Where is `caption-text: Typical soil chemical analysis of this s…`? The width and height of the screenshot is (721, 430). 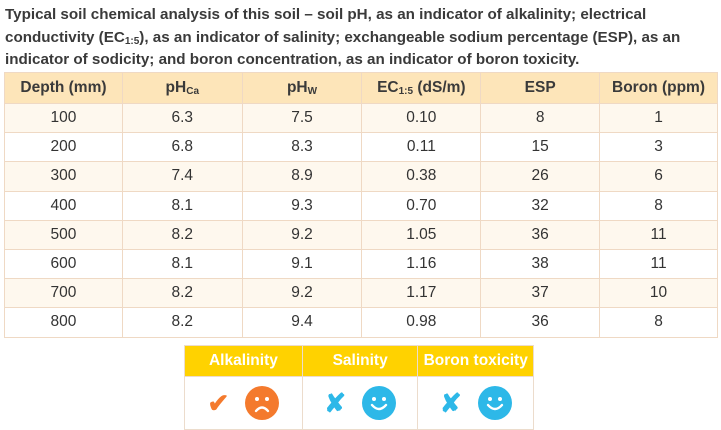 caption-text: Typical soil chemical analysis of this s… is located at coordinates (326, 26).